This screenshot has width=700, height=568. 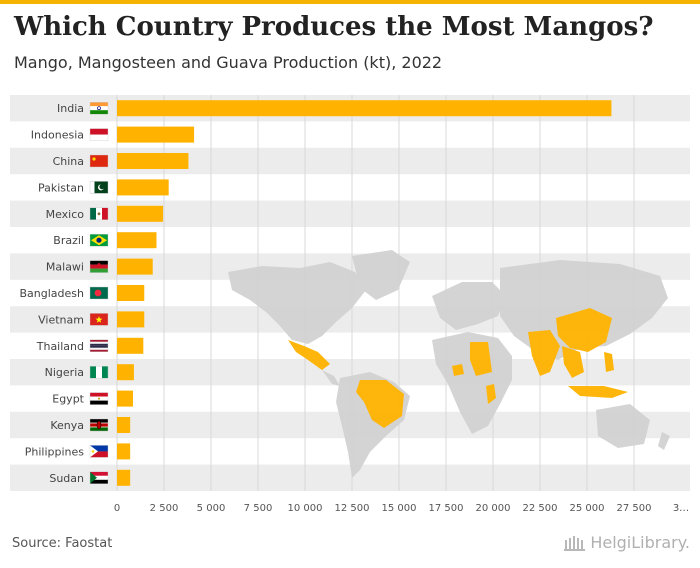 I want to click on x-tick-label: 10 000, so click(x=305, y=508).